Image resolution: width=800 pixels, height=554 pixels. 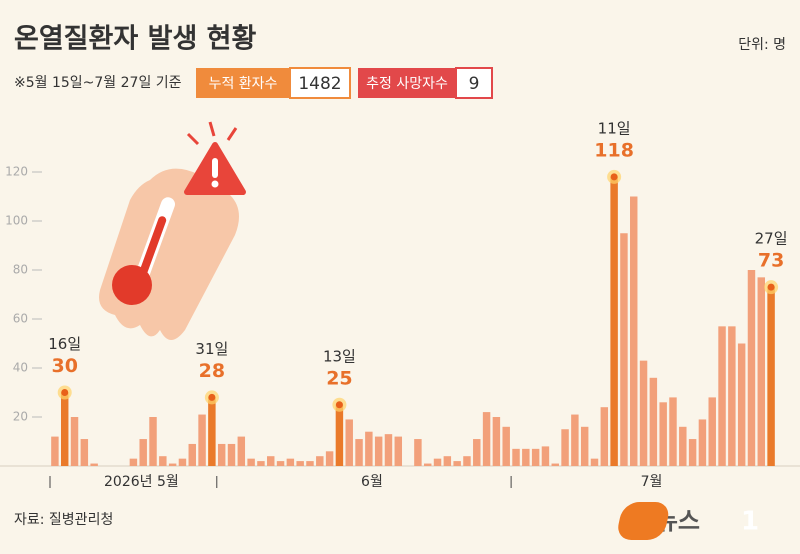 What do you see at coordinates (771, 239) in the screenshot?
I see `date-label: 27일` at bounding box center [771, 239].